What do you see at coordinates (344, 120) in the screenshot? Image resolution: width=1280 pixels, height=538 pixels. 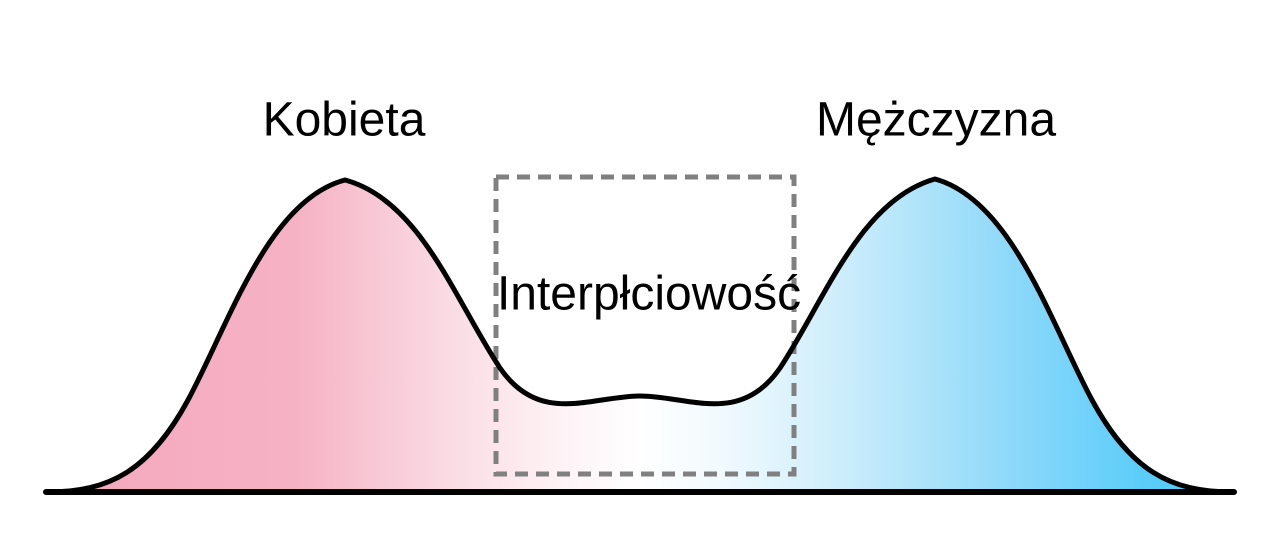 I see `label-female: Kobieta` at bounding box center [344, 120].